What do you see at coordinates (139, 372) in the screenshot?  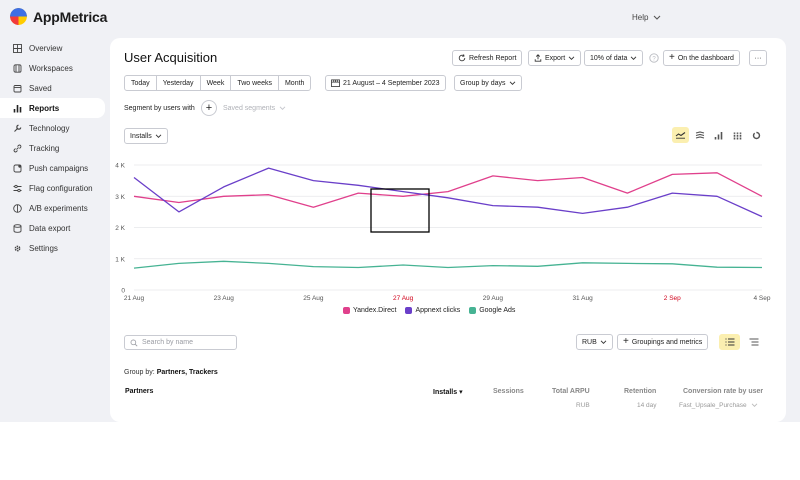 I see `group-by-label: Group by:` at bounding box center [139, 372].